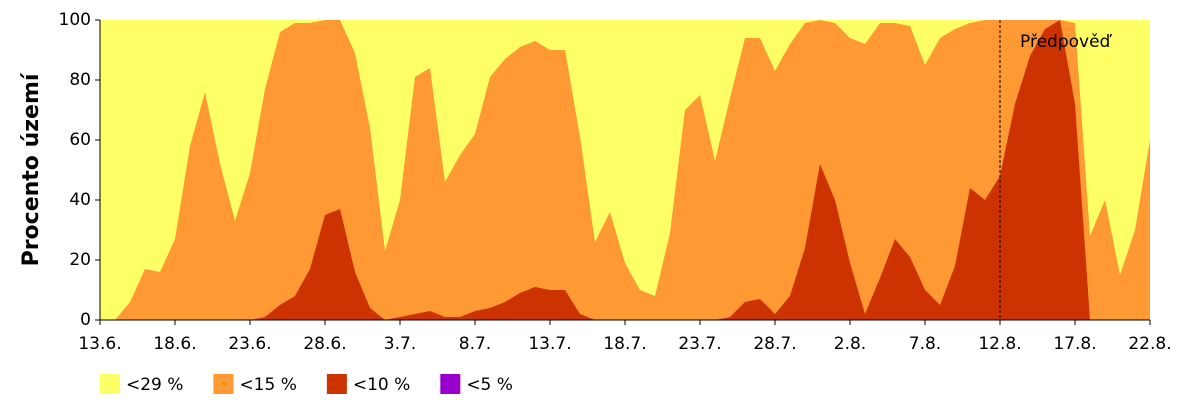  I want to click on legend-label: <5 %, so click(489, 385).